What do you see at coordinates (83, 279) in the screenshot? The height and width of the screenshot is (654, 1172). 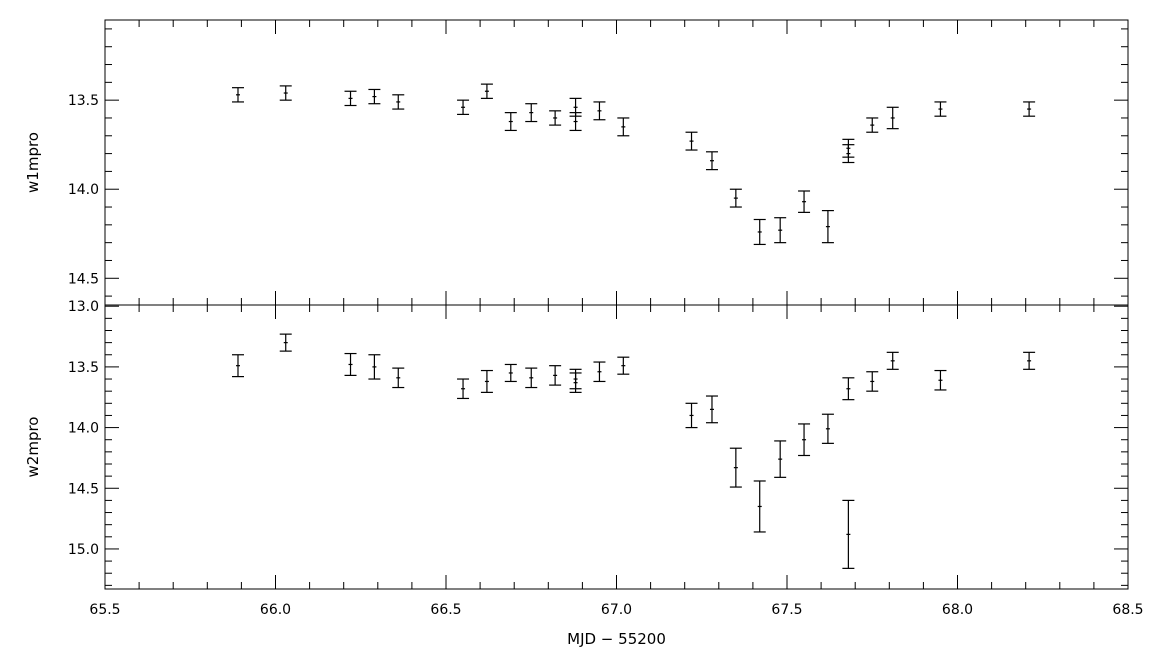 I see `w1-y-tick-label: 14.5` at bounding box center [83, 279].